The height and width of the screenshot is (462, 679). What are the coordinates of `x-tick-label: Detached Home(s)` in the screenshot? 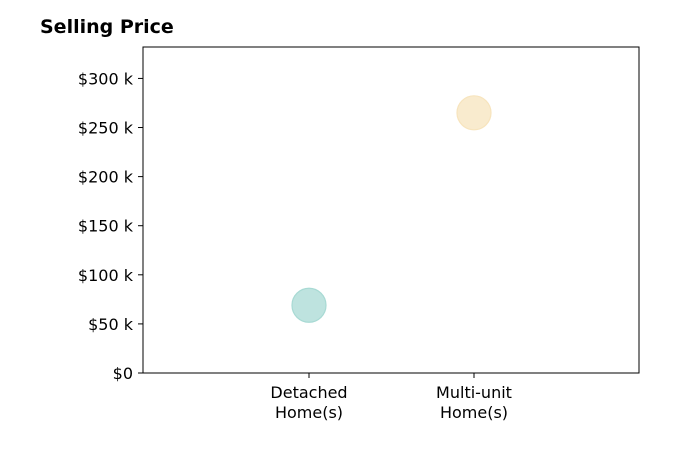 It's located at (308, 402).